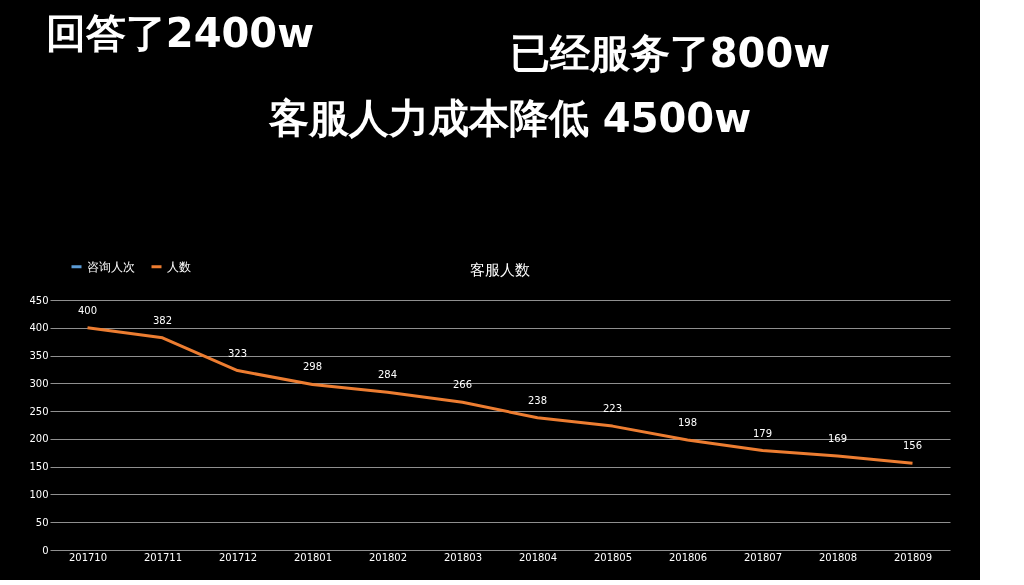 The width and height of the screenshot is (1024, 585). I want to click on data-label: 156, so click(912, 446).